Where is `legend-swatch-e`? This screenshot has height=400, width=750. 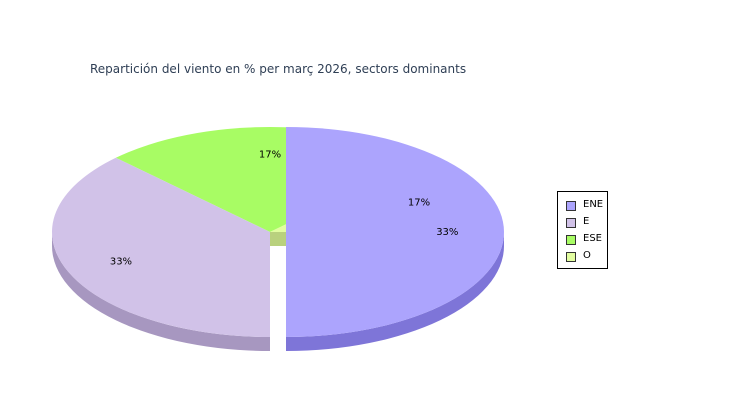 legend-swatch-e is located at coordinates (571, 223).